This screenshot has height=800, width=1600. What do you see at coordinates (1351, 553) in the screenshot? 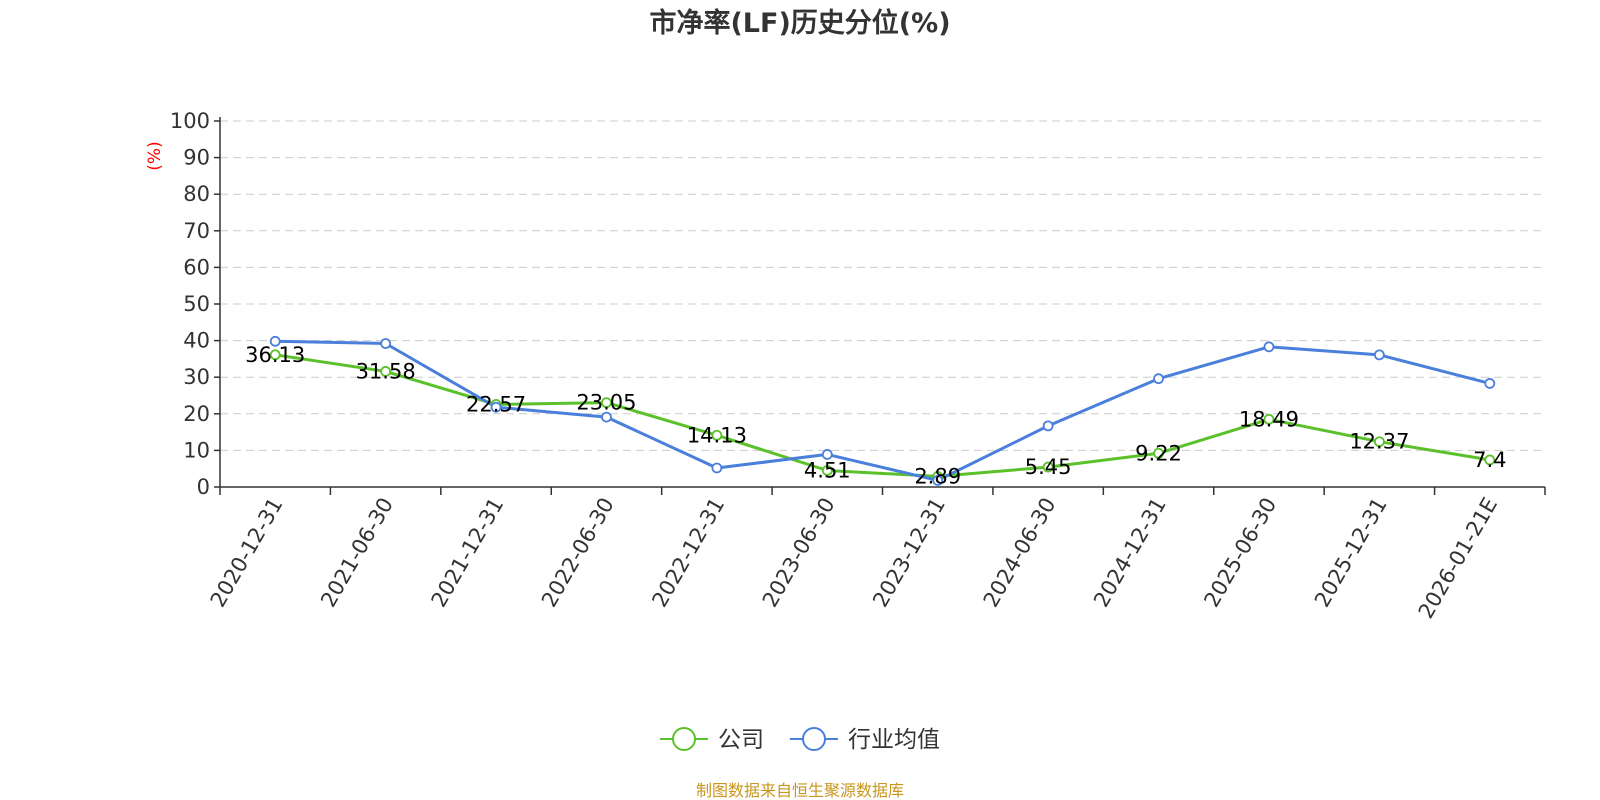
I see `x-tick-label: 2025-12-31` at bounding box center [1351, 553].